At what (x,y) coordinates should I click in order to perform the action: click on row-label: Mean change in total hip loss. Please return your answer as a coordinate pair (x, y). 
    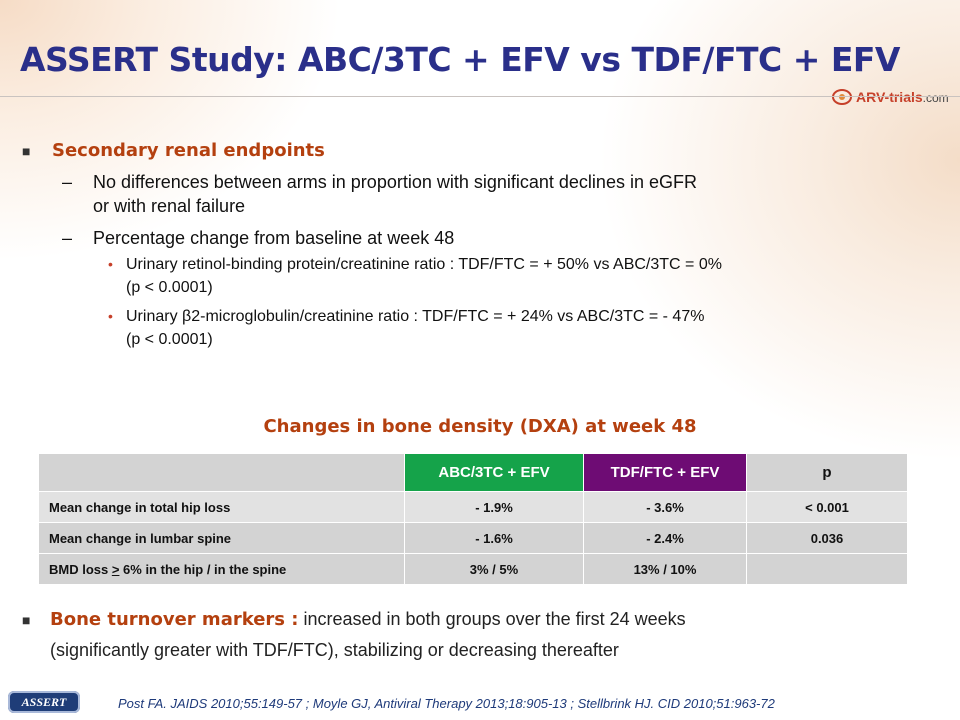
    Looking at the image, I should click on (221, 507).